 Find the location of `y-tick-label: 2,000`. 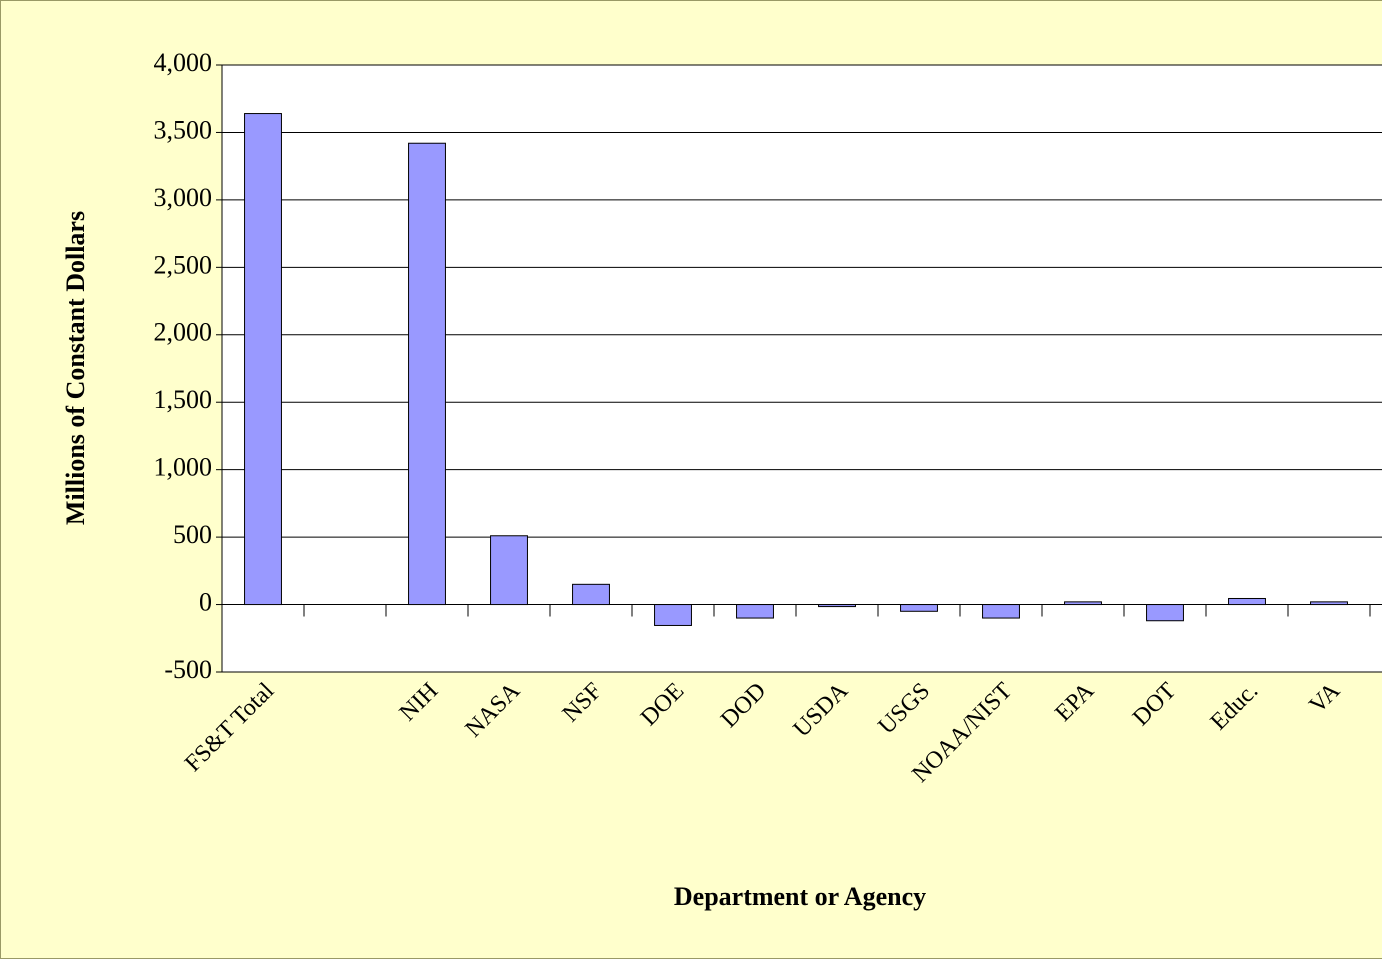

y-tick-label: 2,000 is located at coordinates (183, 332).